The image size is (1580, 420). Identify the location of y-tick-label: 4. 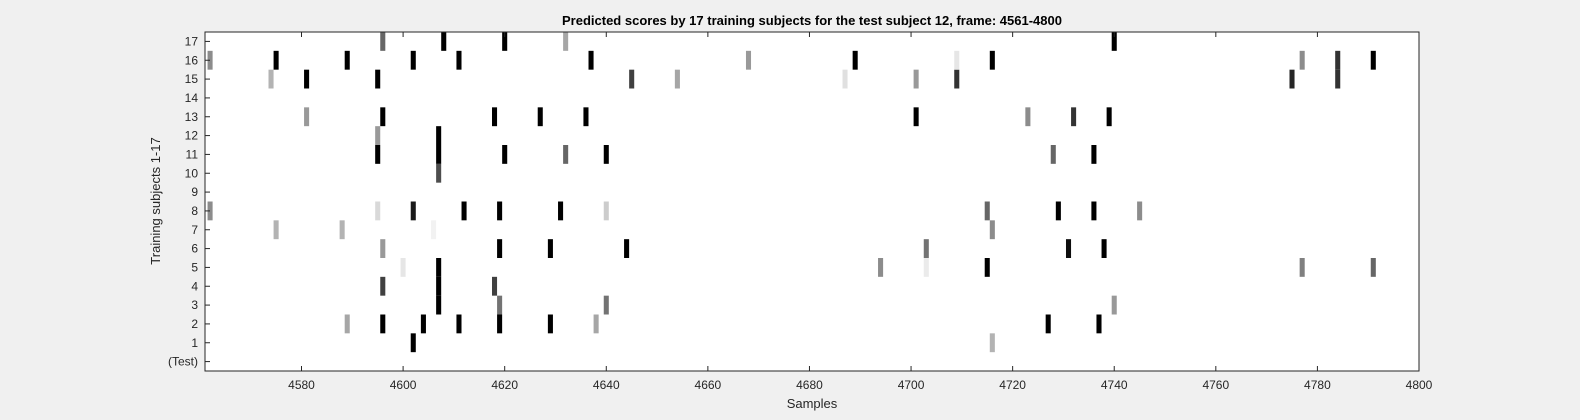
(194, 286).